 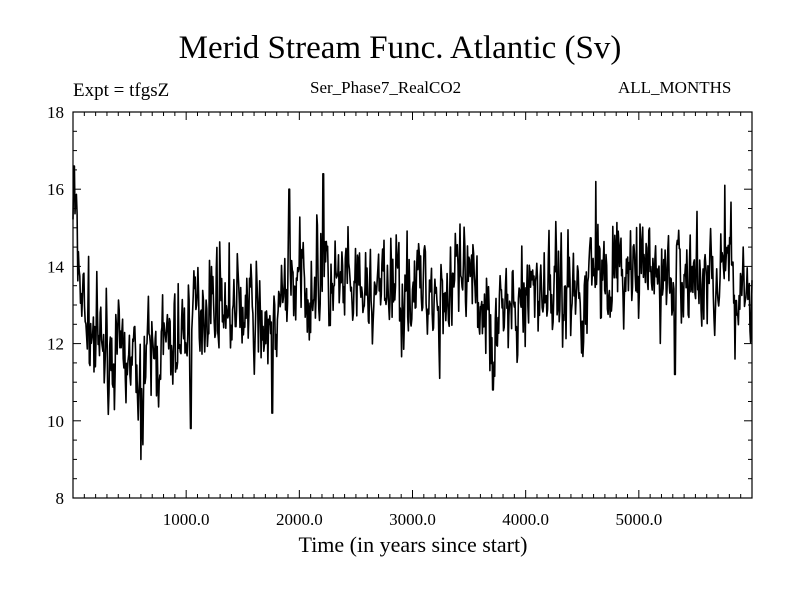 I want to click on y-tick-label: 16, so click(x=55, y=189).